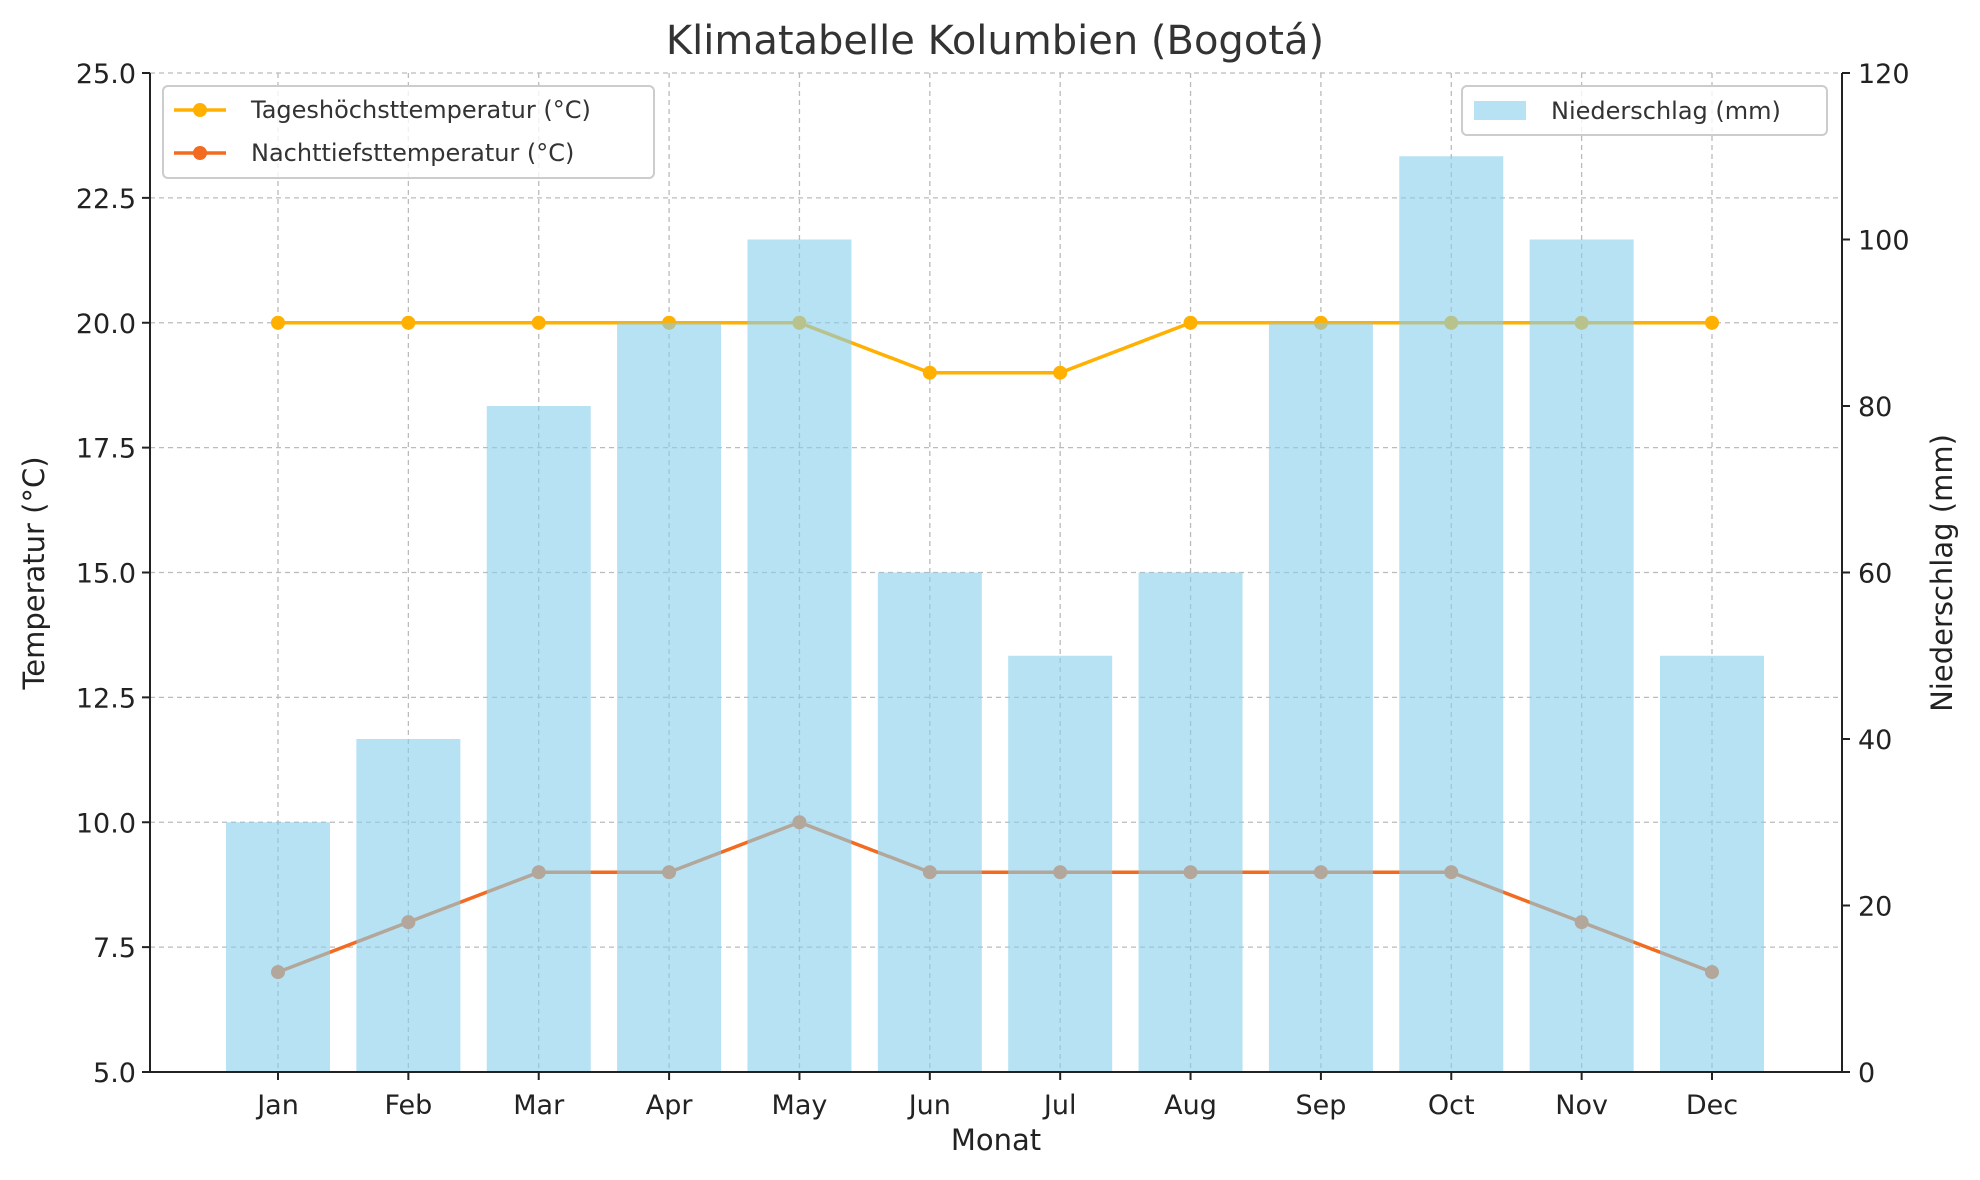 This screenshot has height=1180, width=1980. I want to click on x-tick-label: Aug, so click(1190, 1105).